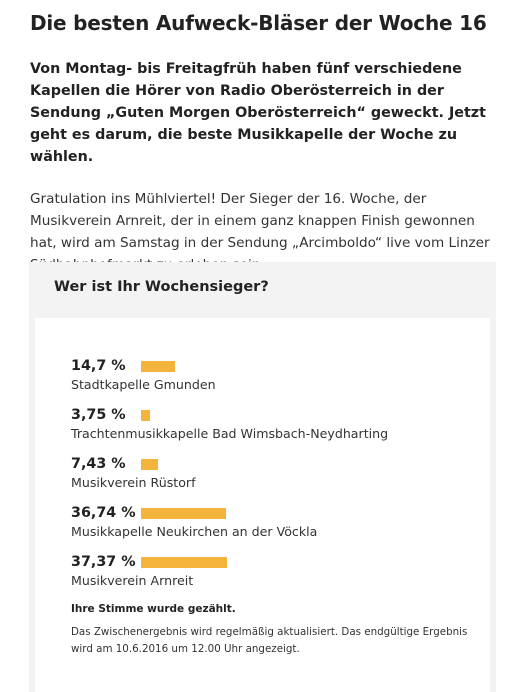 This screenshot has width=519, height=692. I want to click on poll-result: 14,7 % Stadtkapelle Gmunden, so click(271, 375).